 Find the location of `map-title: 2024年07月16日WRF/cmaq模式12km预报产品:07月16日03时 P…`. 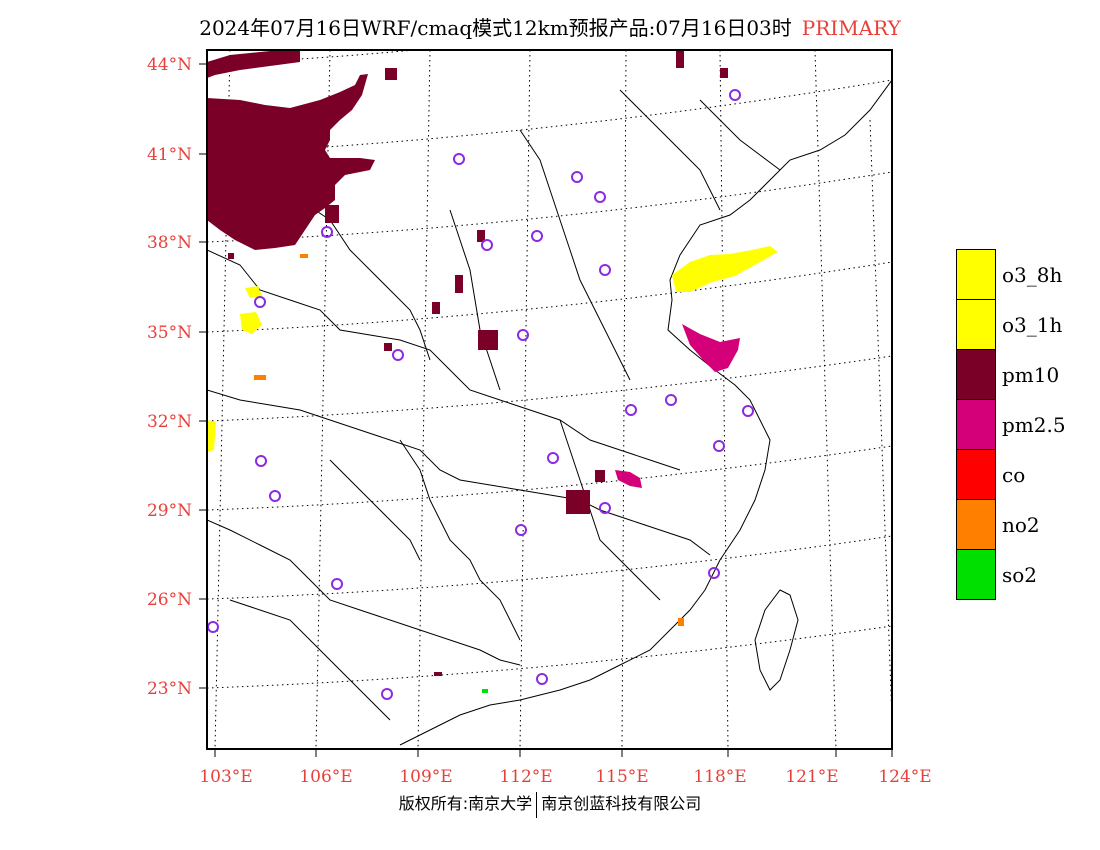

map-title: 2024年07月16日WRF/cmaq模式12km预报产品:07月16日03时 P… is located at coordinates (550, 26).